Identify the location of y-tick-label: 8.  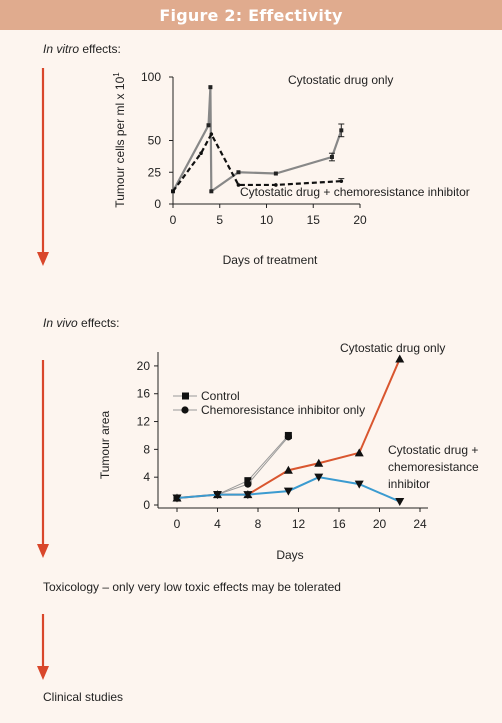
(146, 449).